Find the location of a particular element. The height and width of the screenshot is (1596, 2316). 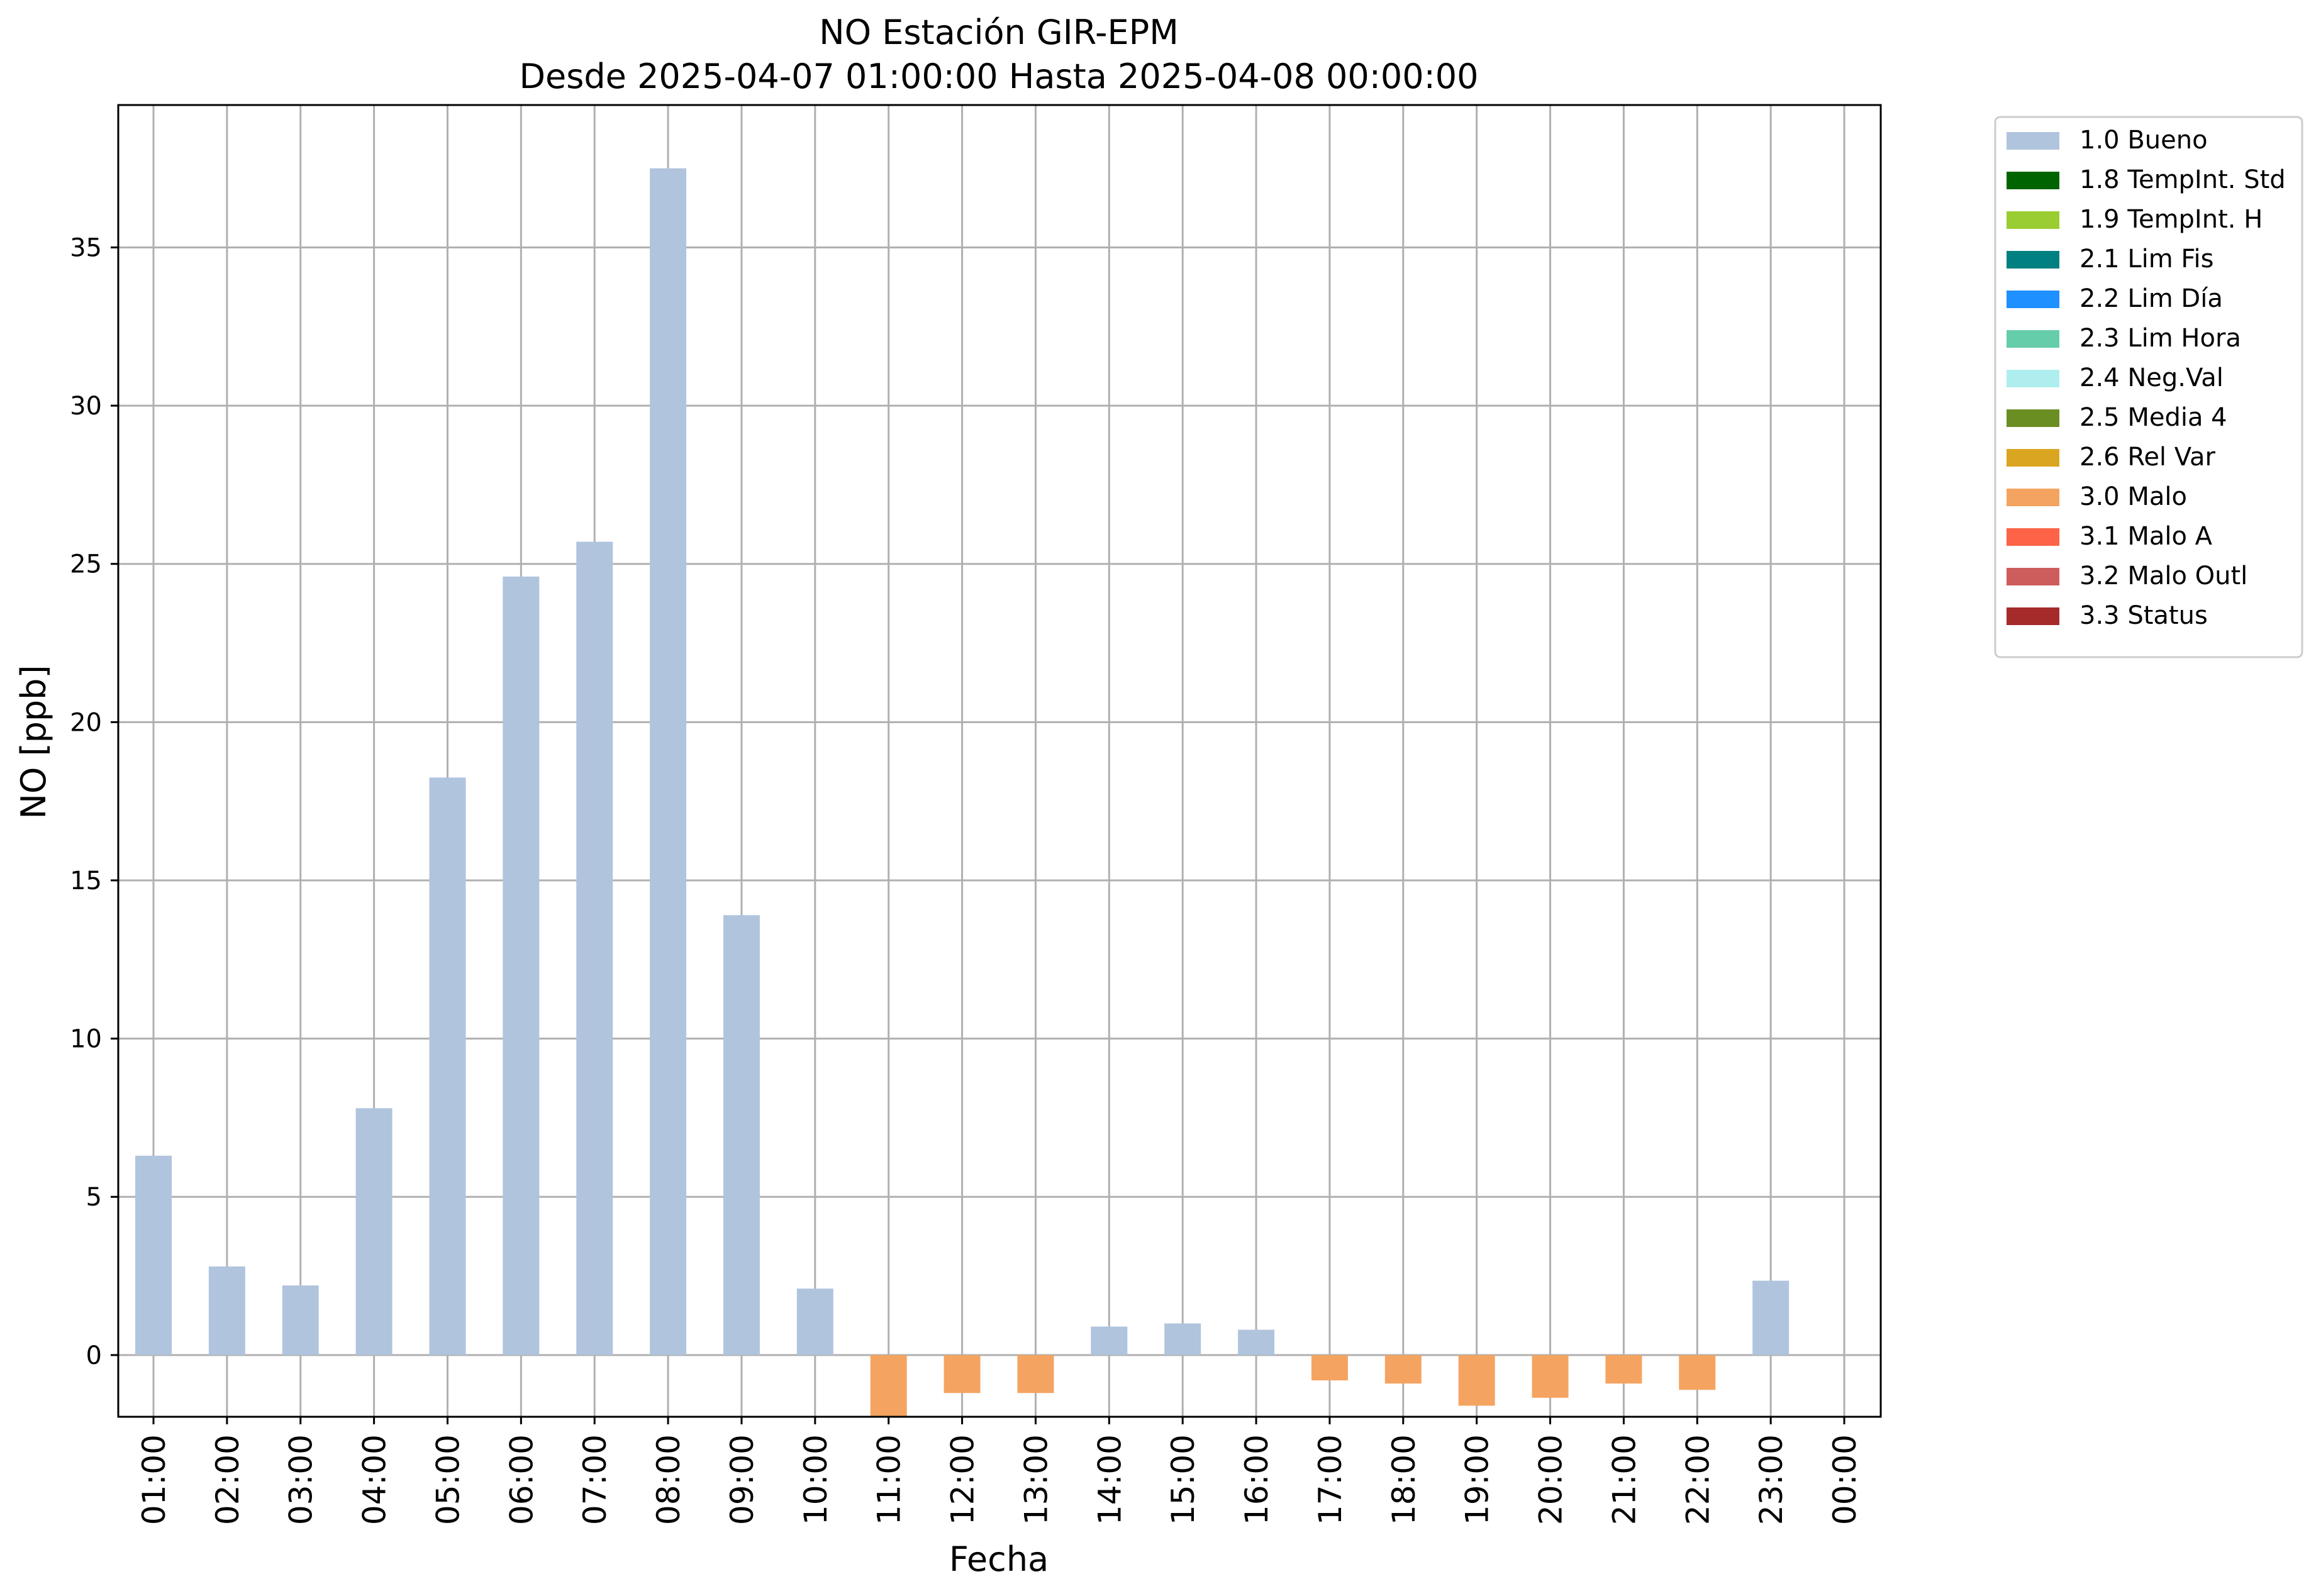

legend-label: 2.6 Rel Var is located at coordinates (2147, 458).